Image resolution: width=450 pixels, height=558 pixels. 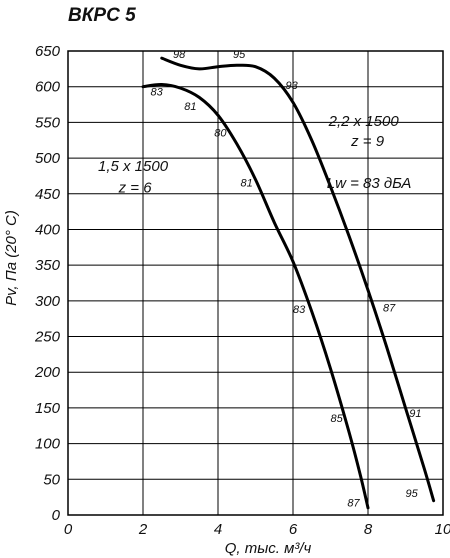 What do you see at coordinates (367, 141) in the screenshot?
I see `curve-annotation: z = 9` at bounding box center [367, 141].